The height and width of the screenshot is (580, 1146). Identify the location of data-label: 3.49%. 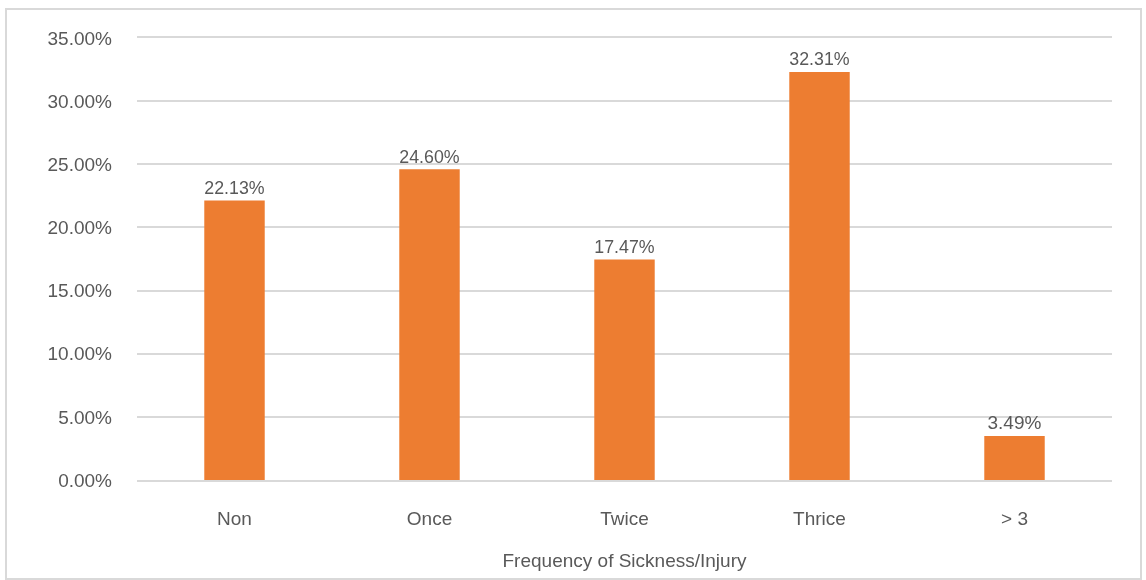
(1014, 422).